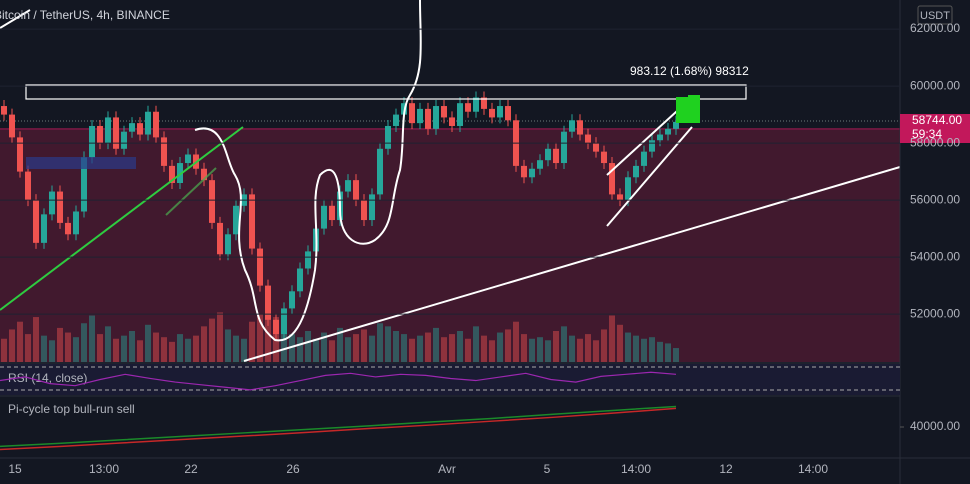 The image size is (970, 484). Describe the element at coordinates (191, 191) in the screenshot. I see `green-line` at that location.